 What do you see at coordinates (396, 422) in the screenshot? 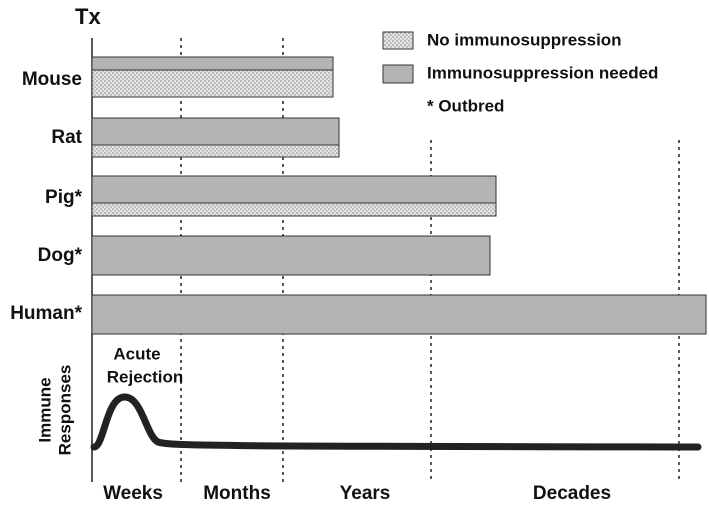
I see `response-curve` at bounding box center [396, 422].